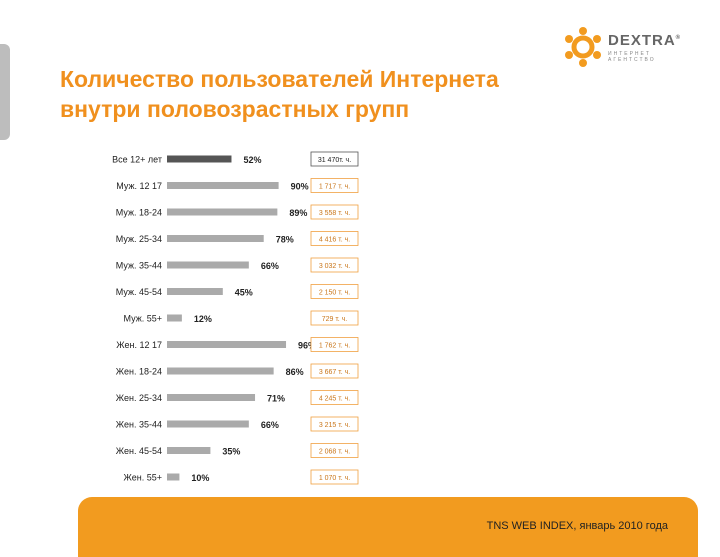  Describe the element at coordinates (139, 186) in the screenshot. I see `category-label: Муж. 12 17` at that location.